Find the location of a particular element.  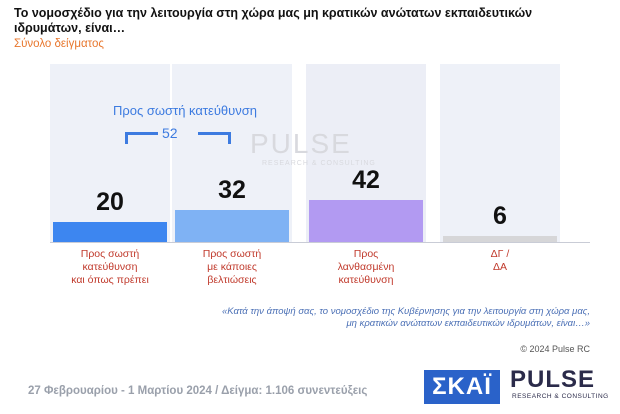

category-label: Προς σωστή με κάποιες βελτιώσεις is located at coordinates (232, 267).